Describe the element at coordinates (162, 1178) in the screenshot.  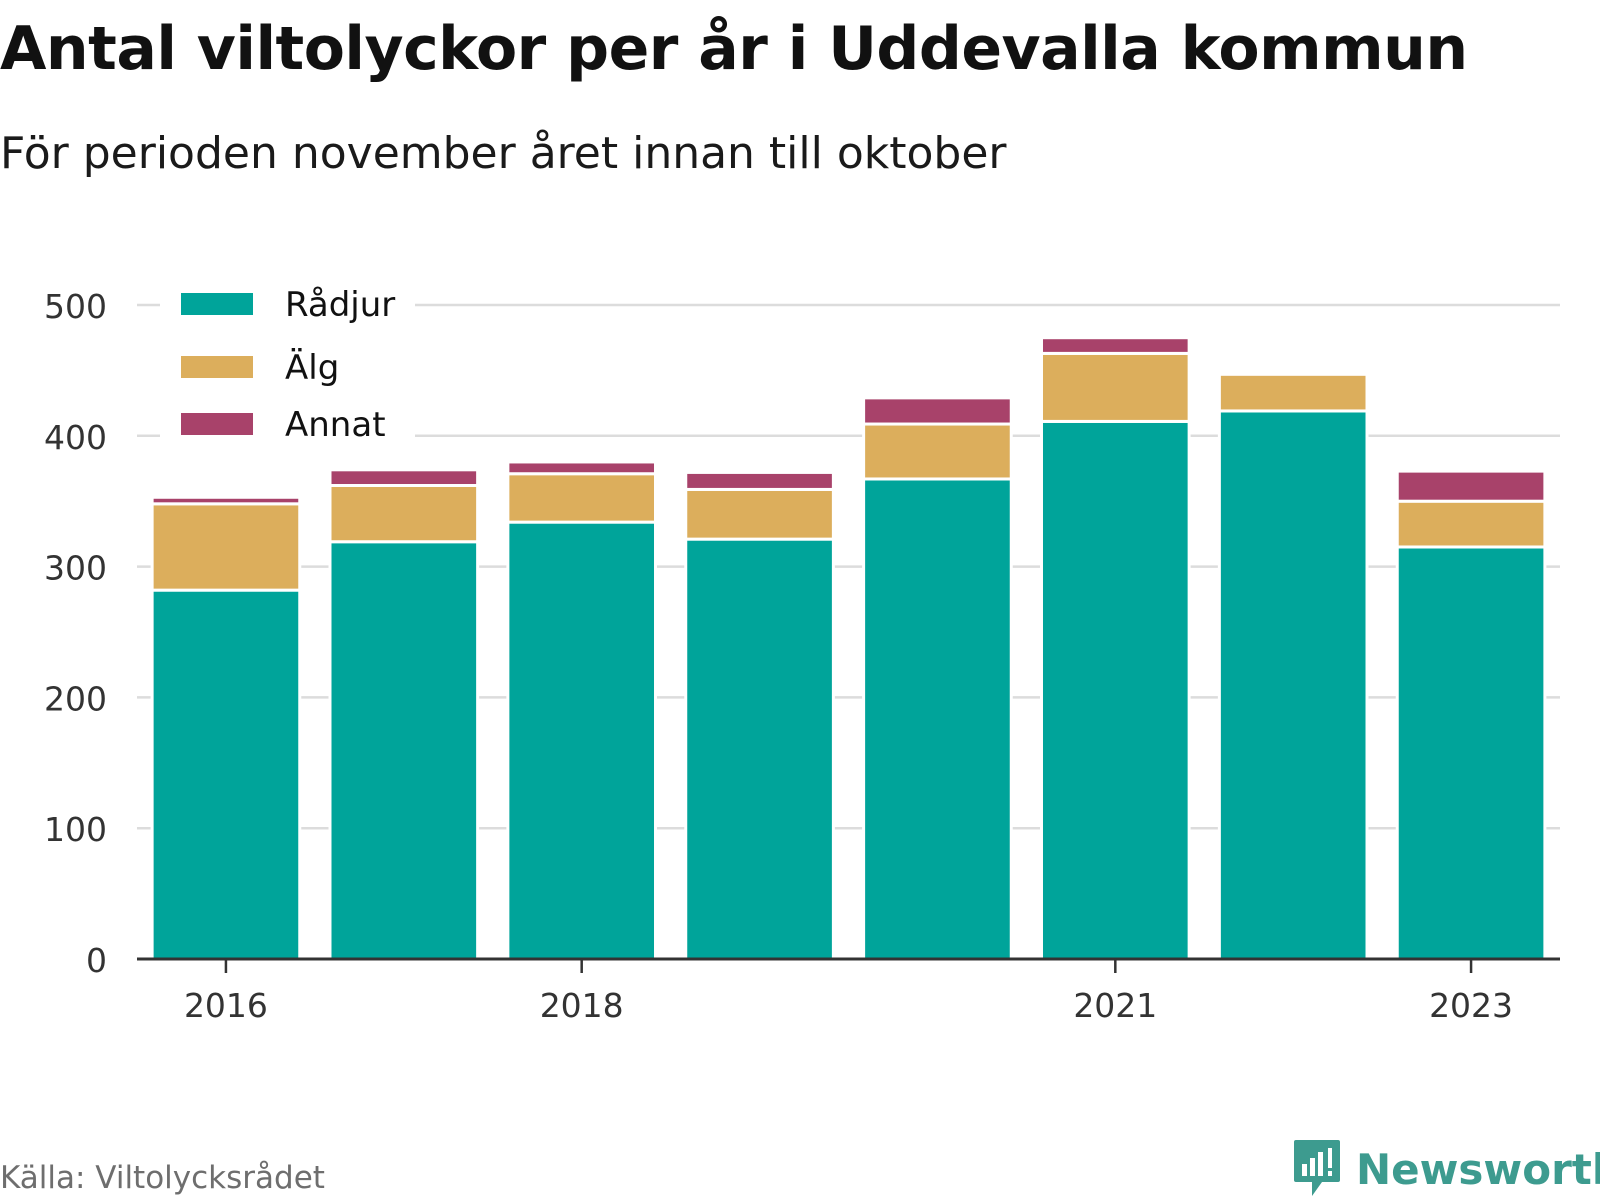
I see `source-note: Källa: Viltolycksrådet` at that location.